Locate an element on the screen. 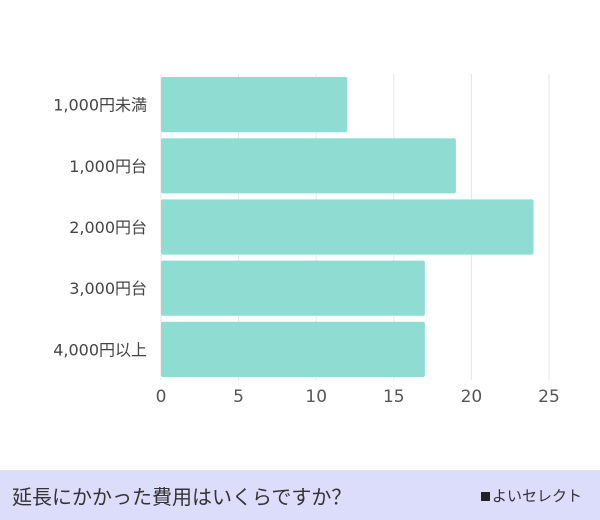 This screenshot has height=520, width=600. category-label: 1,000円未満 is located at coordinates (100, 105).